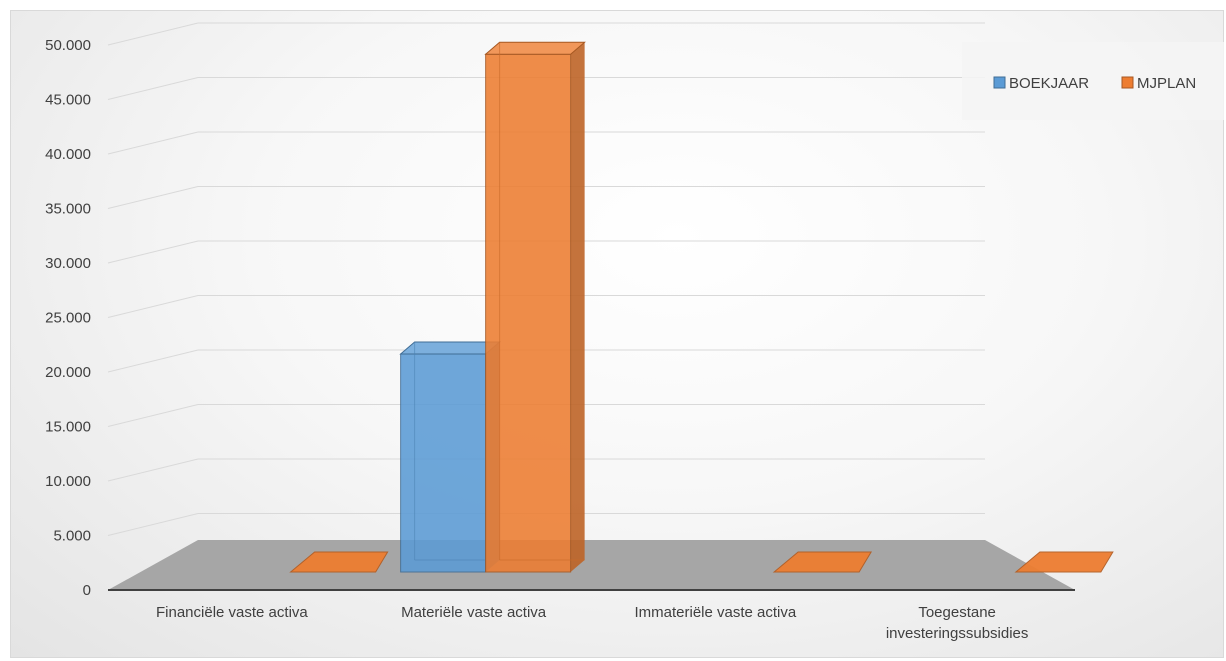  What do you see at coordinates (957, 633) in the screenshot?
I see `x-category-line: investeringssubsidies` at bounding box center [957, 633].